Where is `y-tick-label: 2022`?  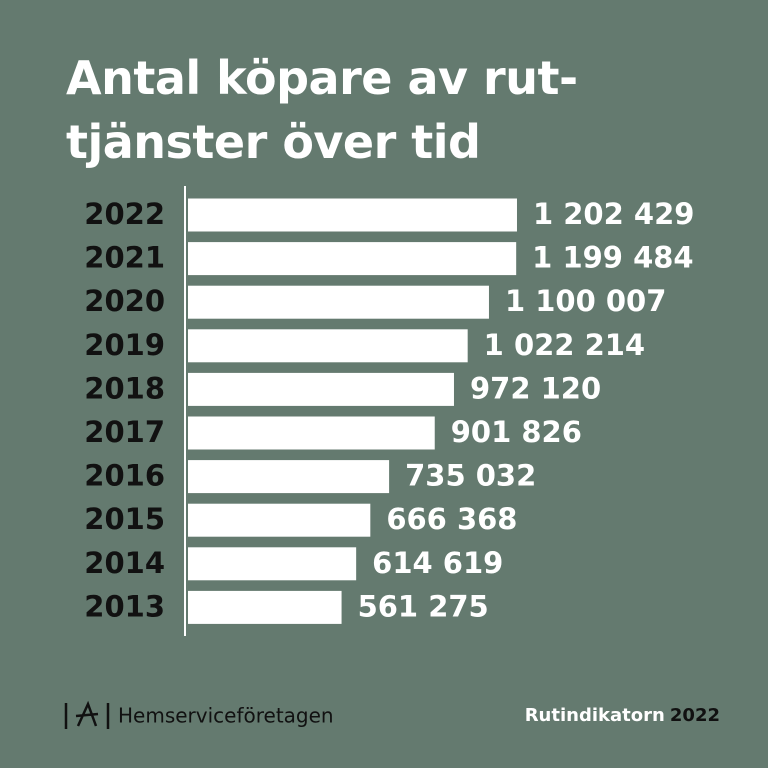
y-tick-label: 2022 is located at coordinates (124, 214).